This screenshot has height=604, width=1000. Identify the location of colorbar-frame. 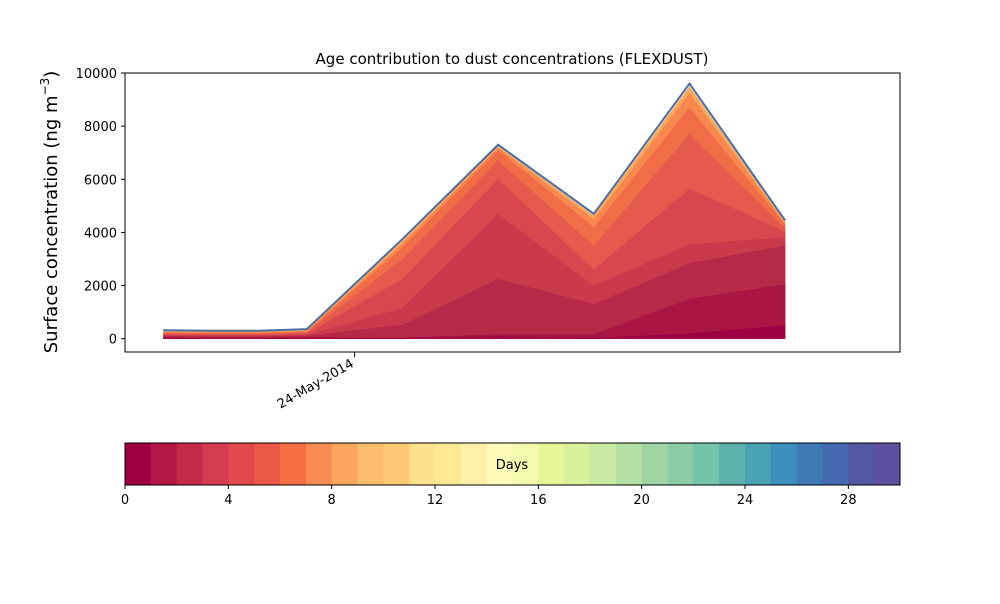
(512, 464).